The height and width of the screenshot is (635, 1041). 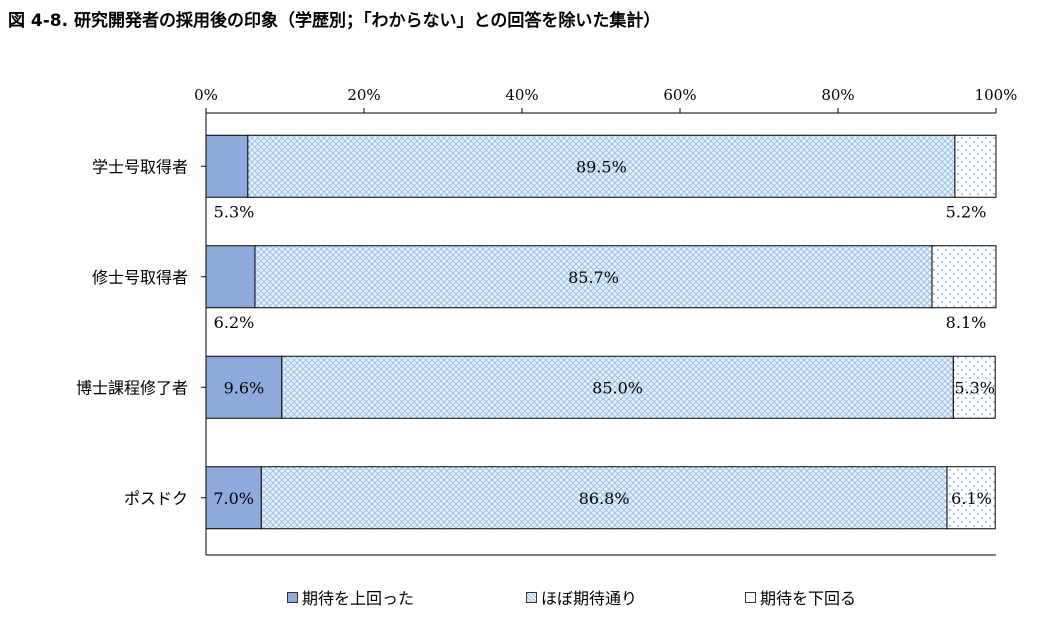 I want to click on legend-item-as-expected: ほぼ期待通り, so click(x=581, y=597).